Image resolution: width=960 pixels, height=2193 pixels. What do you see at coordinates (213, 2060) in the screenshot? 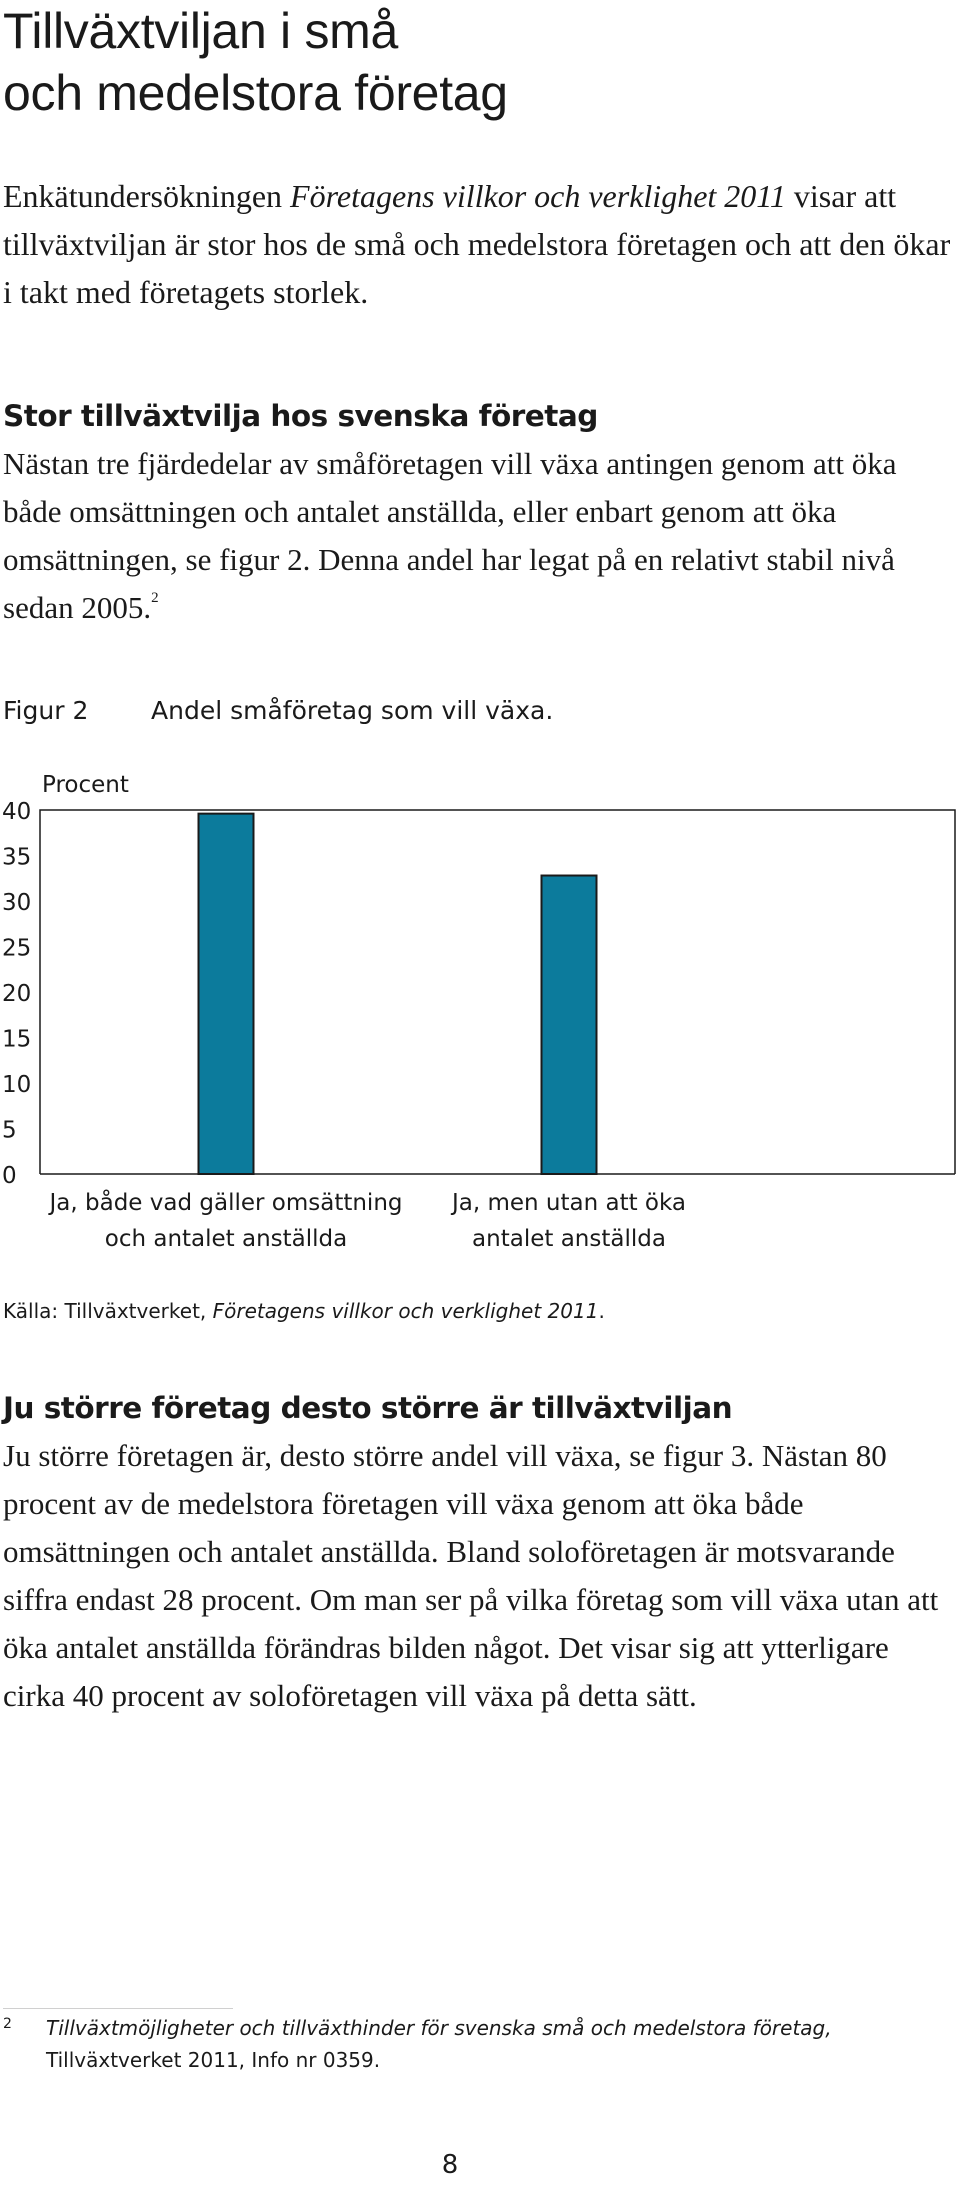
I see `footnote-publication-info: Tillväxtverket 2011, Info nr 0359.` at bounding box center [213, 2060].